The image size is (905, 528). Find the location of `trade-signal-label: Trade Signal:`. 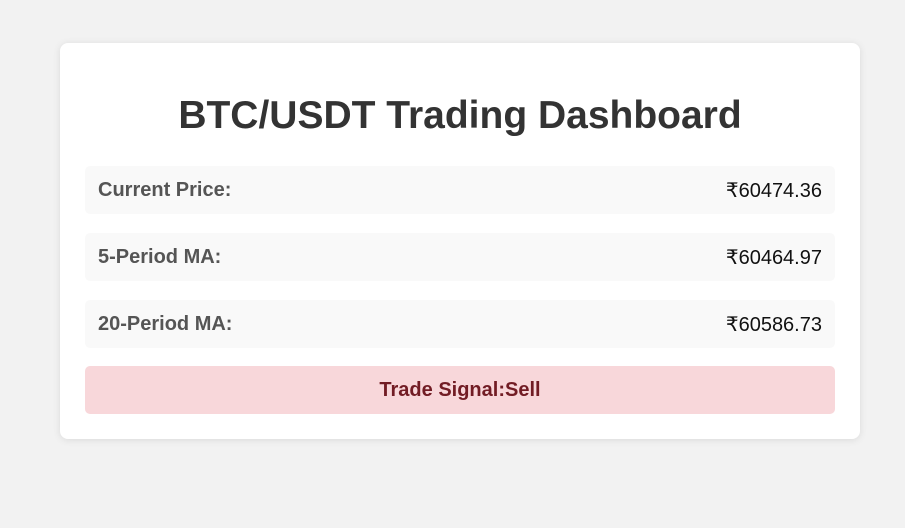

trade-signal-label: Trade Signal: is located at coordinates (442, 389).